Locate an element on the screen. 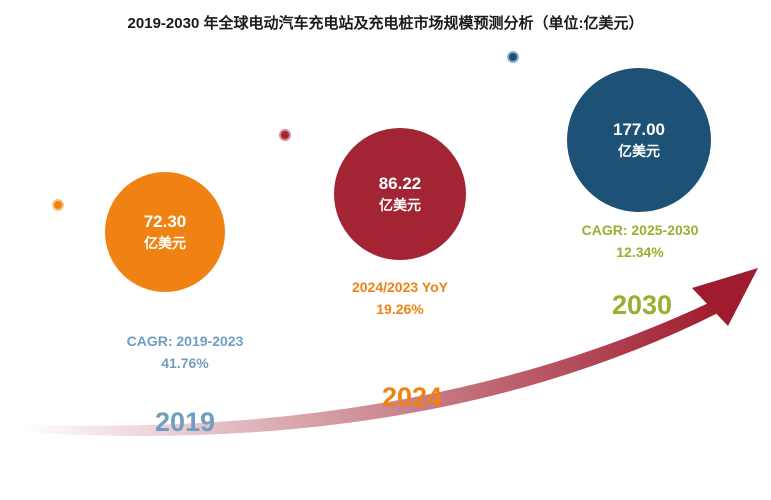 The width and height of the screenshot is (771, 500). cagr-label-2019: CAGR: 2019-2023 is located at coordinates (185, 341).